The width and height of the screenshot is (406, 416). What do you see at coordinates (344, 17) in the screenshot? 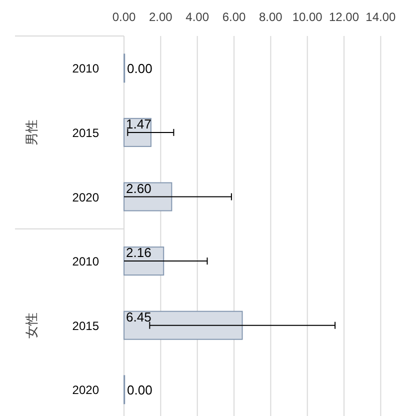
I see `x-tick-label: 12.00` at bounding box center [344, 17].